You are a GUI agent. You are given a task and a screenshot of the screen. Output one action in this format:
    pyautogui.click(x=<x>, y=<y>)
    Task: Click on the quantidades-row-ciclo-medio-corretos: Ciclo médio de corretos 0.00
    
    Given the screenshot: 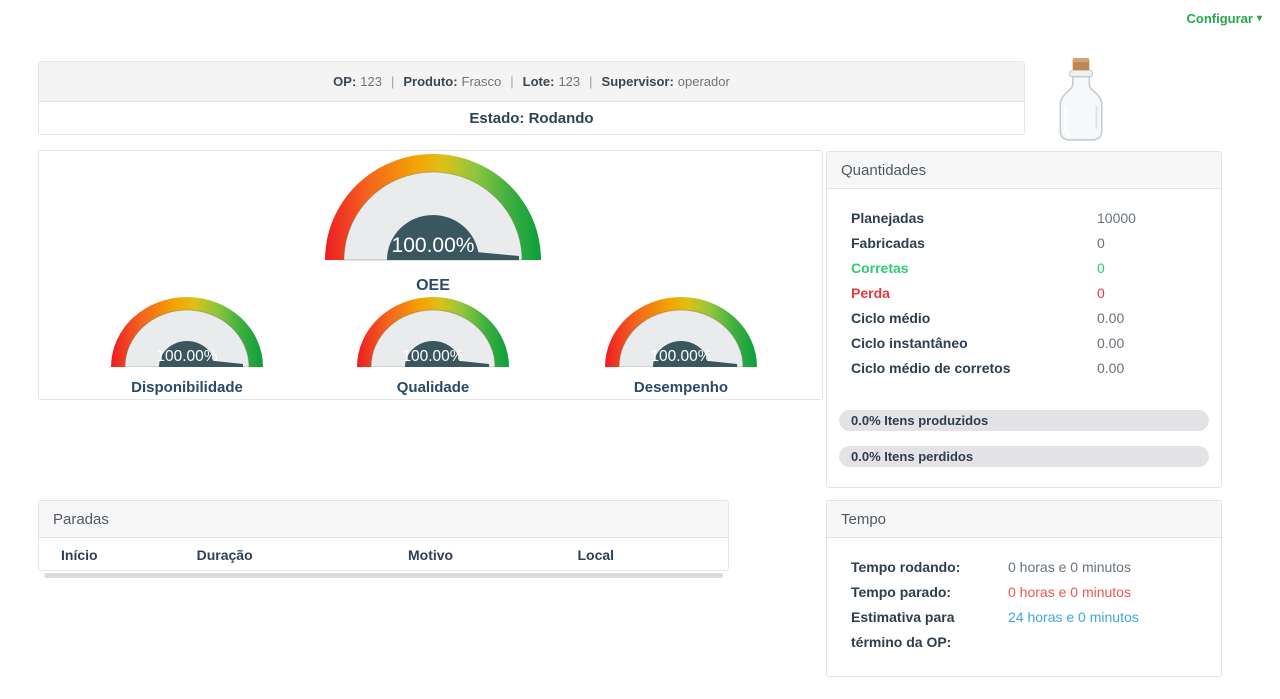 What is the action you would take?
    pyautogui.click(x=1036, y=367)
    